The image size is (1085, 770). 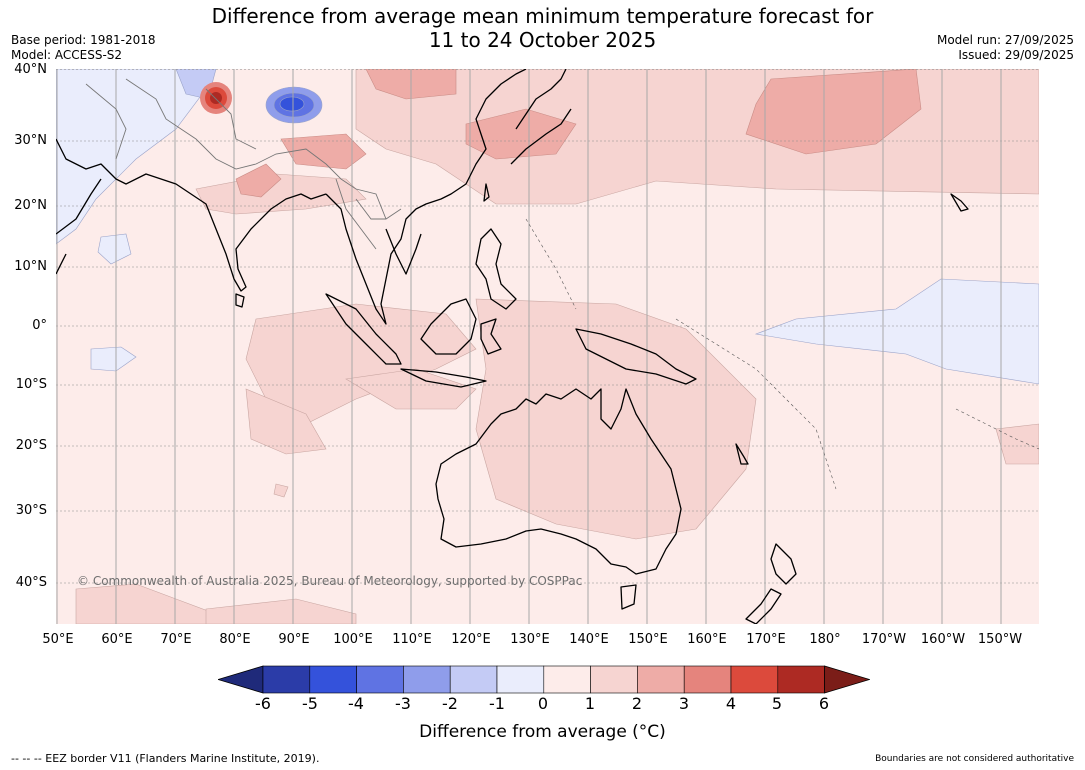 What do you see at coordinates (39, 325) in the screenshot?
I see `lat-label-equator: 0°` at bounding box center [39, 325].